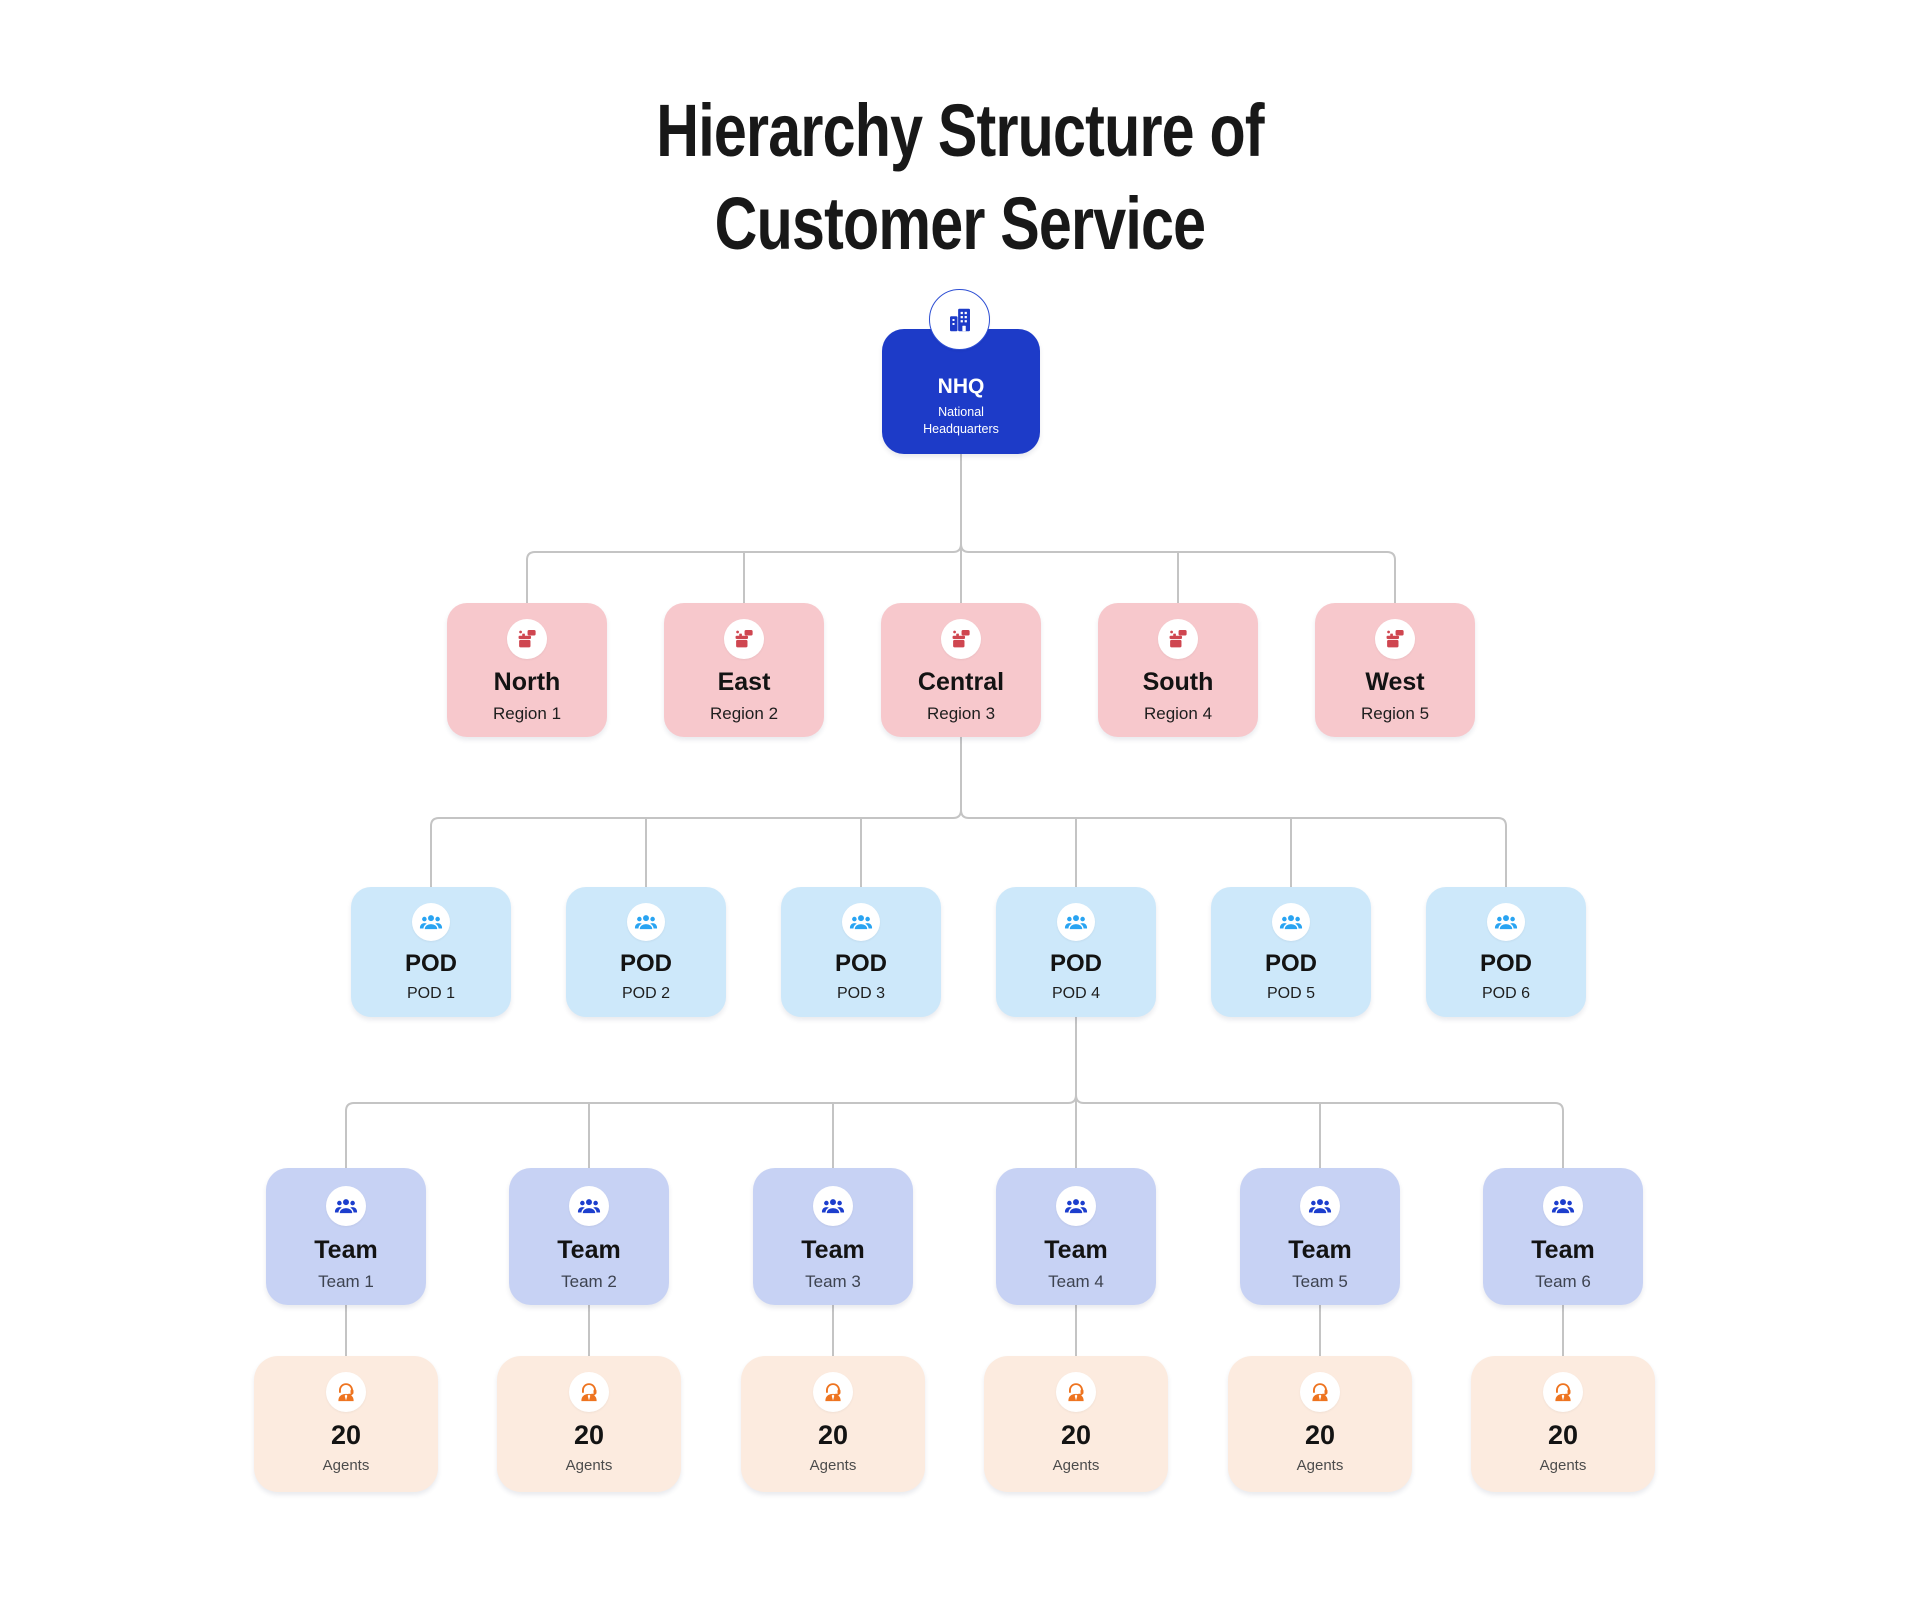 The width and height of the screenshot is (1920, 1619). I want to click on pod-node-6: POD POD 6, so click(1506, 952).